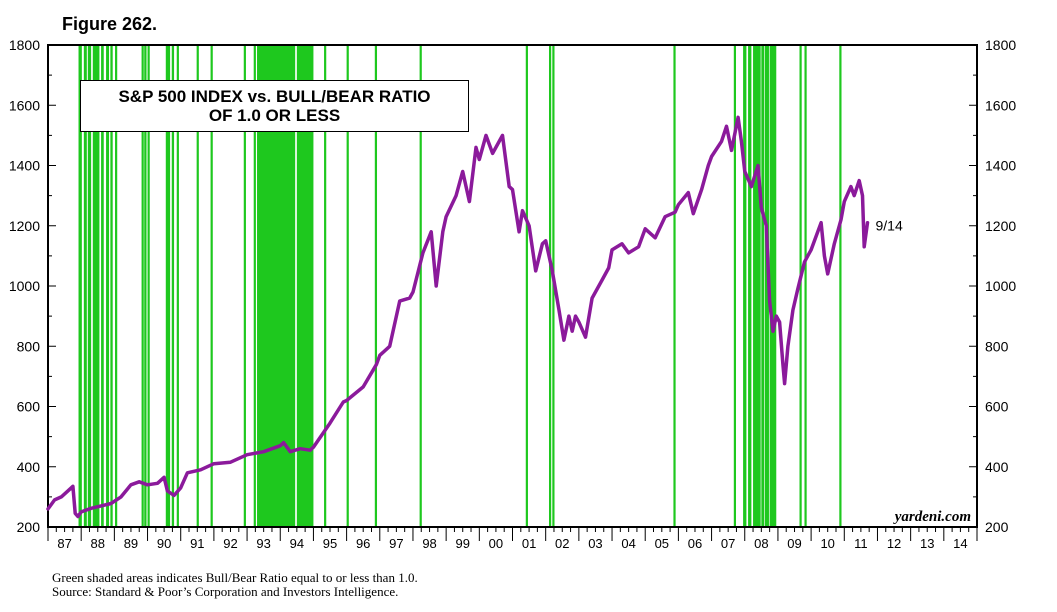 The width and height of the screenshot is (1057, 612). Describe the element at coordinates (997, 467) in the screenshot. I see `y-tick-label-right: 400` at that location.